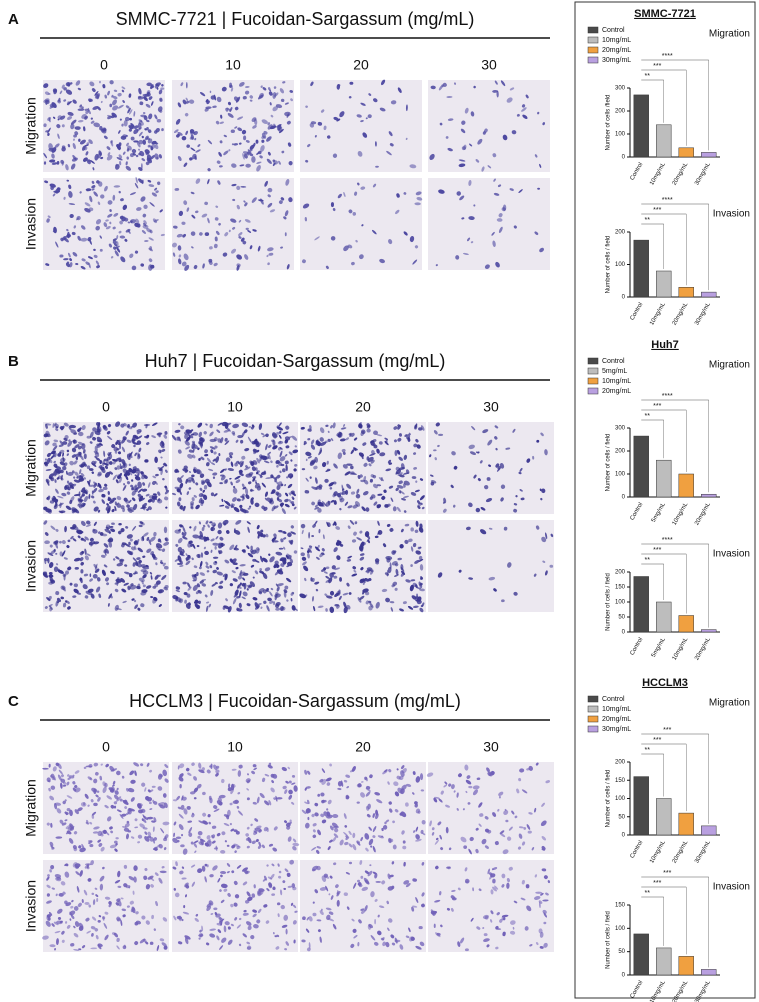  I want to click on column-label: 20, so click(361, 65).